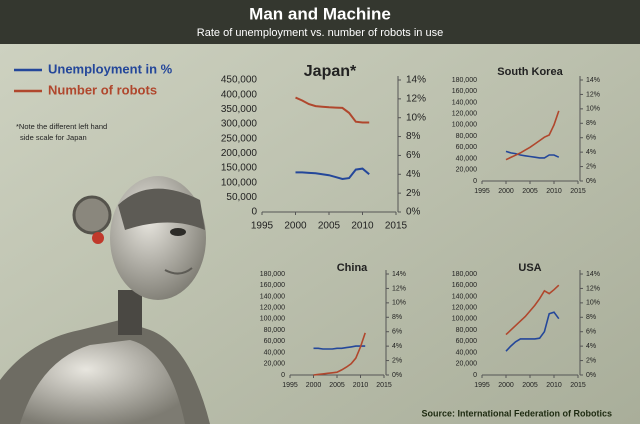 Image resolution: width=640 pixels, height=424 pixels. What do you see at coordinates (275, 364) in the screenshot?
I see `y-tick-label: 20,000` at bounding box center [275, 364].